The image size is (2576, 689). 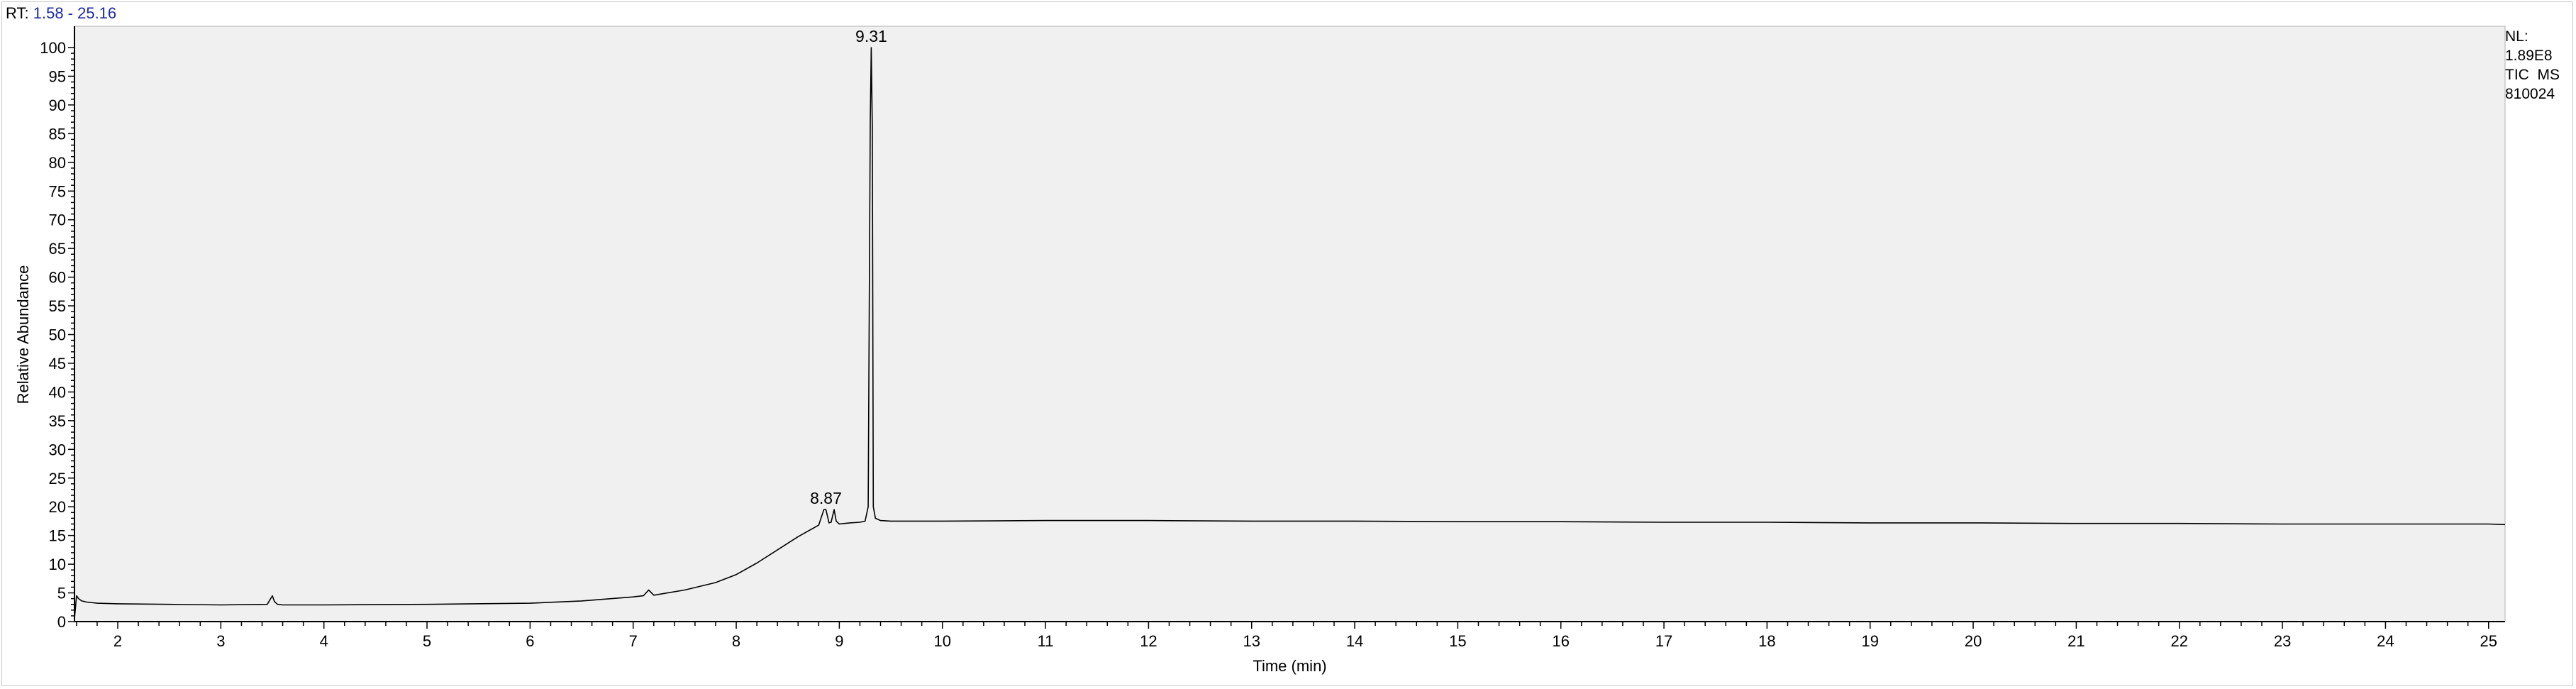 What do you see at coordinates (58, 249) in the screenshot?
I see `y-tick-label: 65` at bounding box center [58, 249].